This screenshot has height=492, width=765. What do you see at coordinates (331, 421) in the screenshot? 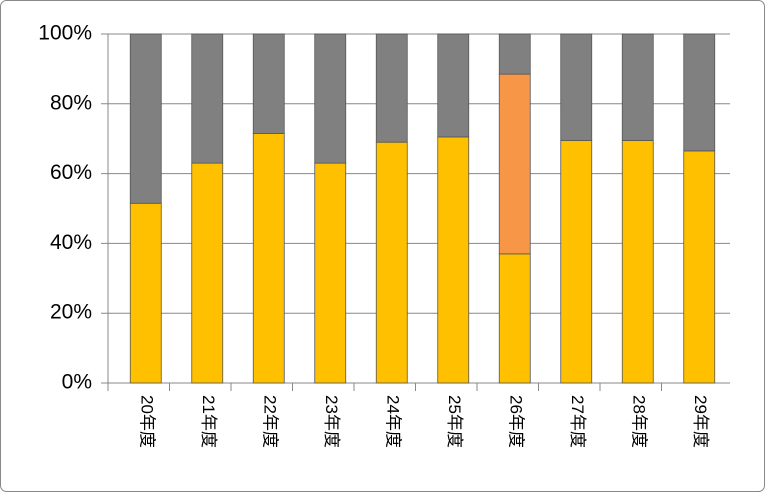
I see `x-tick-label: 23年度` at bounding box center [331, 421].